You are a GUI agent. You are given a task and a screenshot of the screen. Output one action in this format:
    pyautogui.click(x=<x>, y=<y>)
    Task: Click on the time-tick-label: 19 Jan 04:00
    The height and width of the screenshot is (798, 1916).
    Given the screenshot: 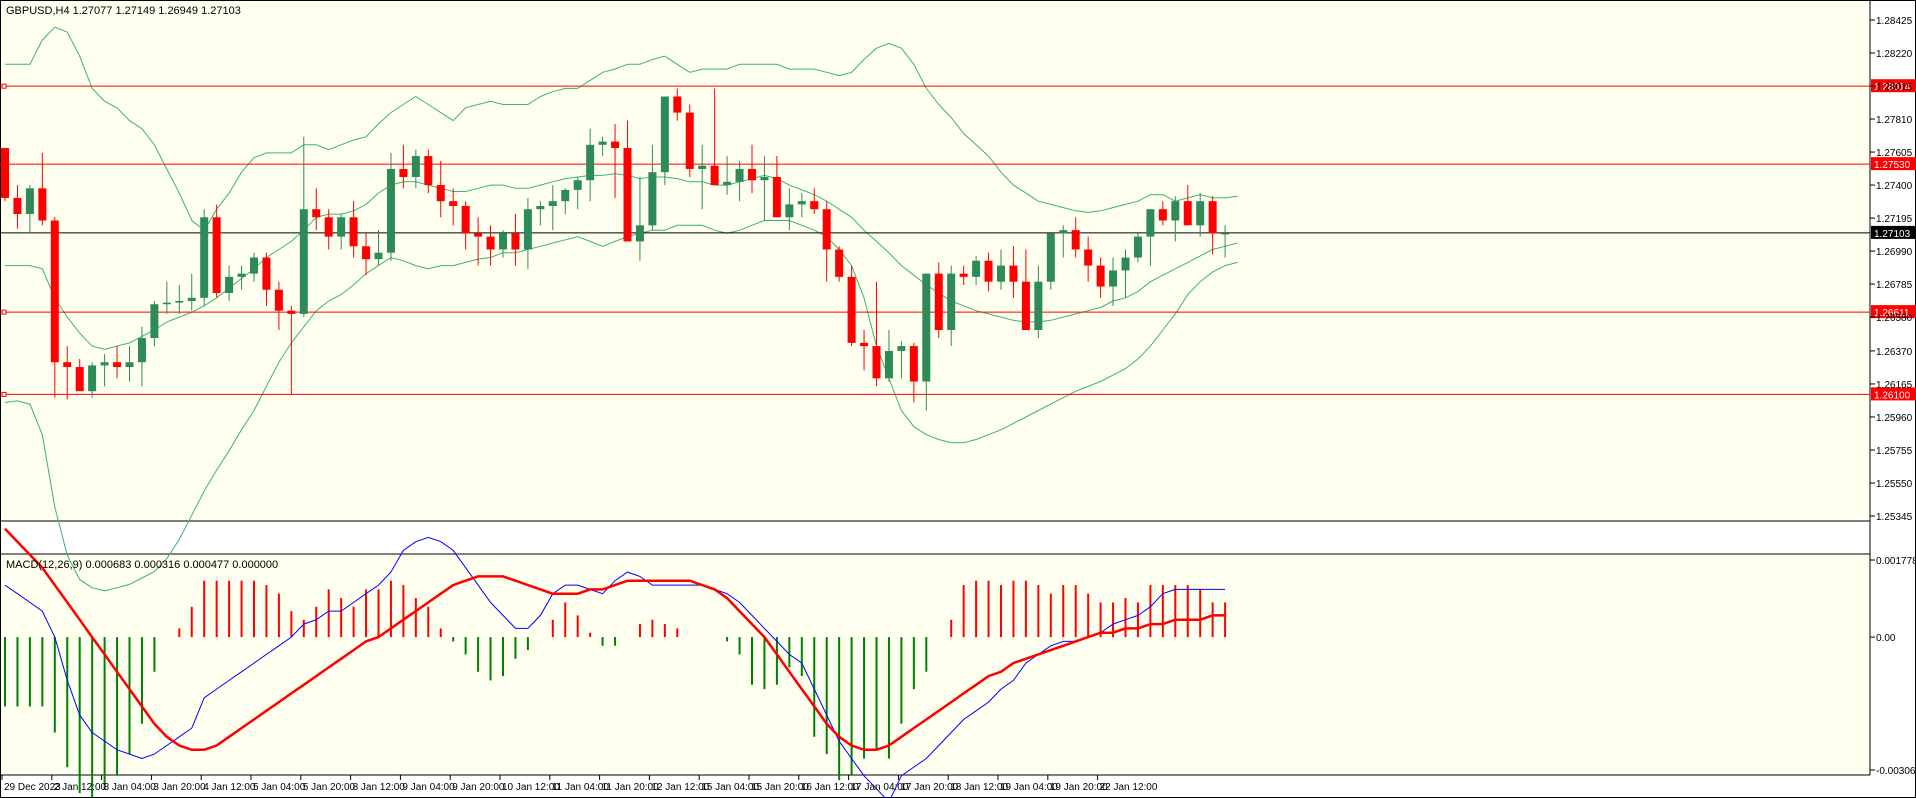 What is the action you would take?
    pyautogui.click(x=1029, y=787)
    